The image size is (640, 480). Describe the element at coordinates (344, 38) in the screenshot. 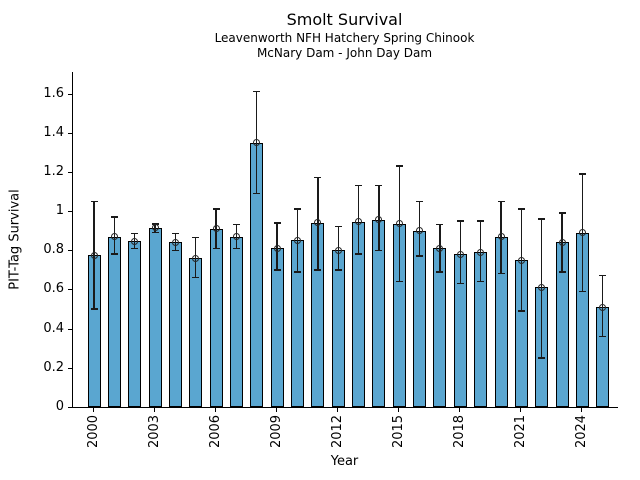

I see `chart-subtitle-line1: Leavenworth NFH Hatchery Spring Chinook` at that location.